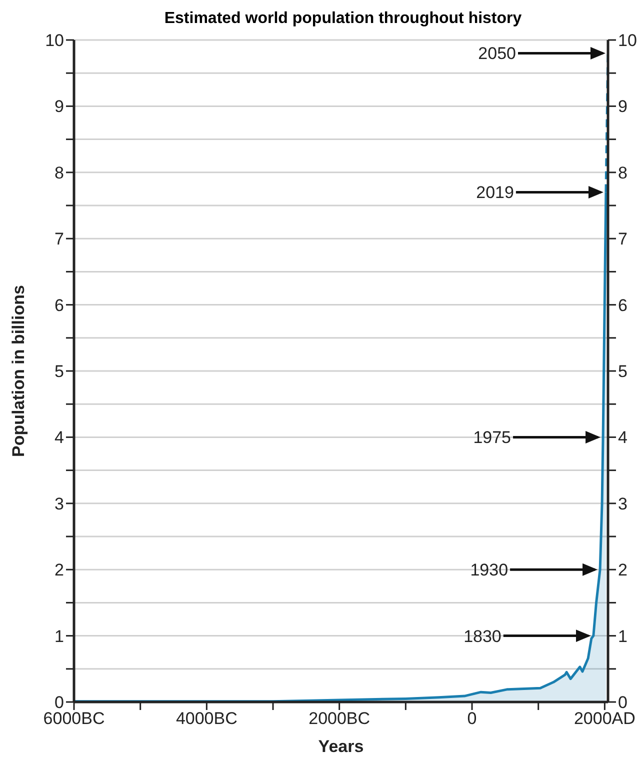  Describe the element at coordinates (495, 192) in the screenshot. I see `annotation: 2019` at that location.